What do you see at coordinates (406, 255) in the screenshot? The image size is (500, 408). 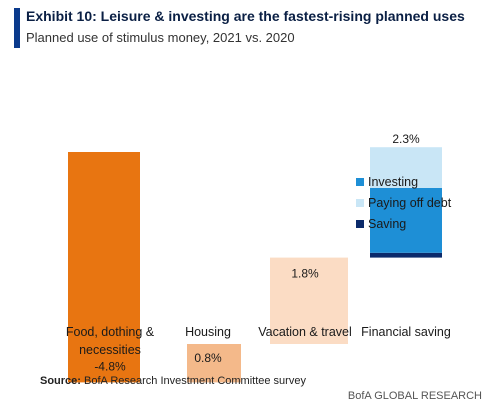 I see `bar-segment-saving` at bounding box center [406, 255].